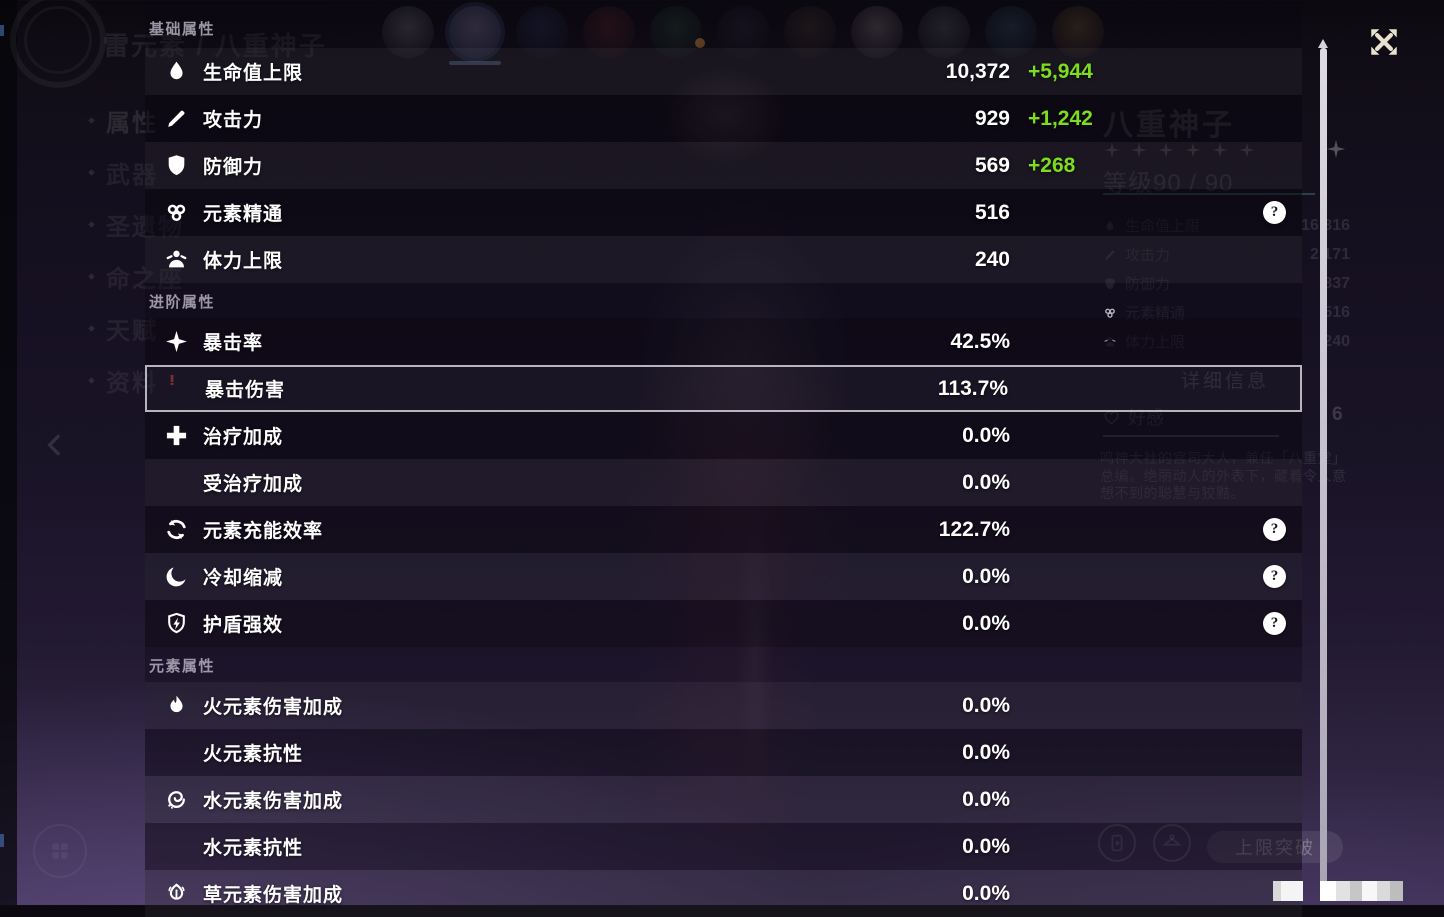 This screenshot has height=917, width=1444. I want to click on divider, so click(1209, 194).